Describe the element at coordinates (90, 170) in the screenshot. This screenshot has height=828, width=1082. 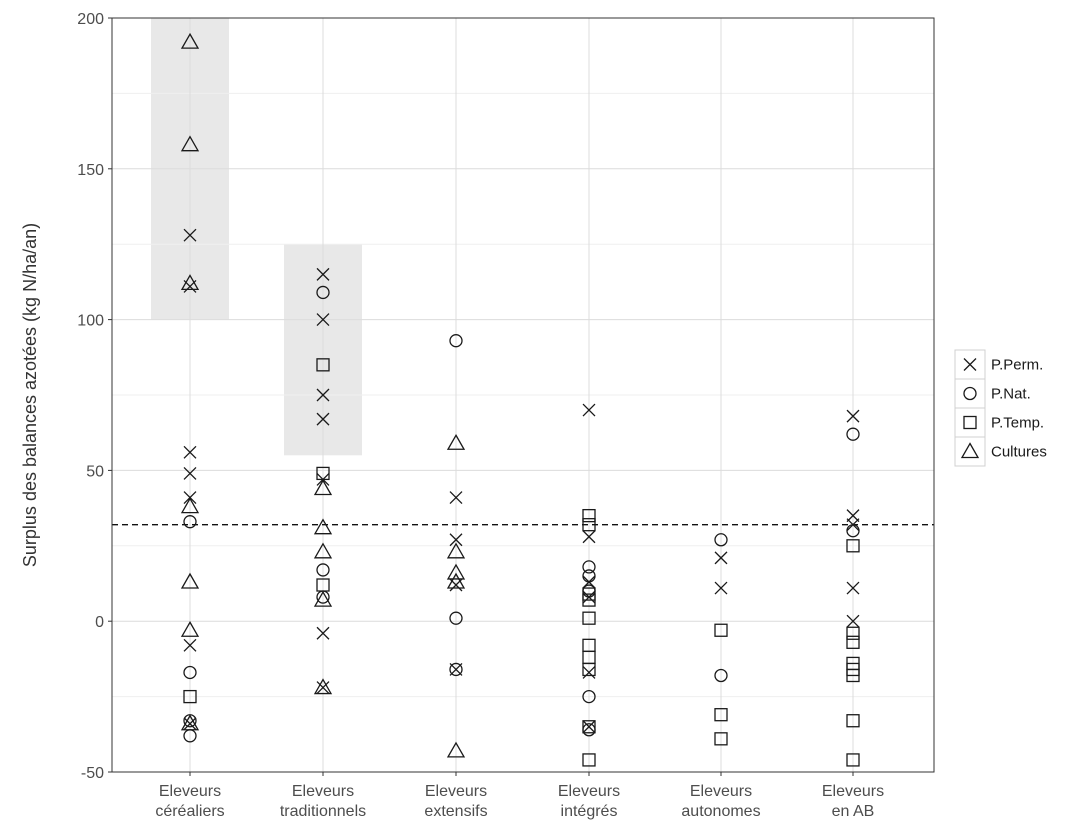
I see `y-tick-label: 150` at that location.